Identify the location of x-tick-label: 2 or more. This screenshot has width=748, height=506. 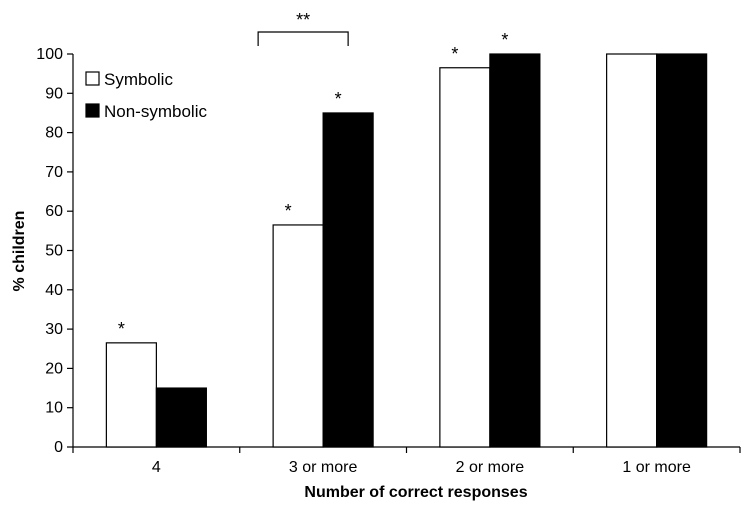
(490, 467).